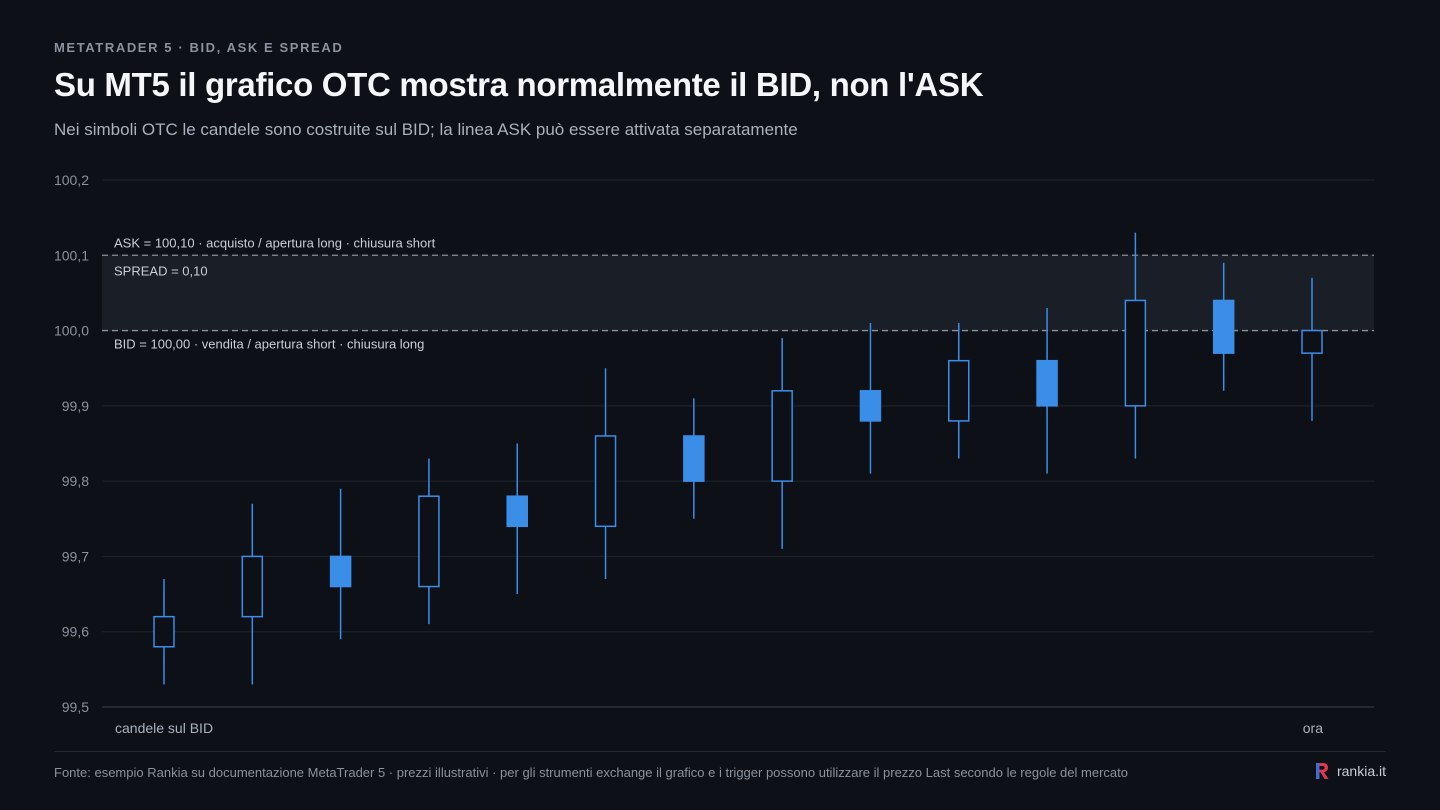 This screenshot has height=810, width=1440. What do you see at coordinates (1322, 771) in the screenshot?
I see `rankia-logo-icon` at bounding box center [1322, 771].